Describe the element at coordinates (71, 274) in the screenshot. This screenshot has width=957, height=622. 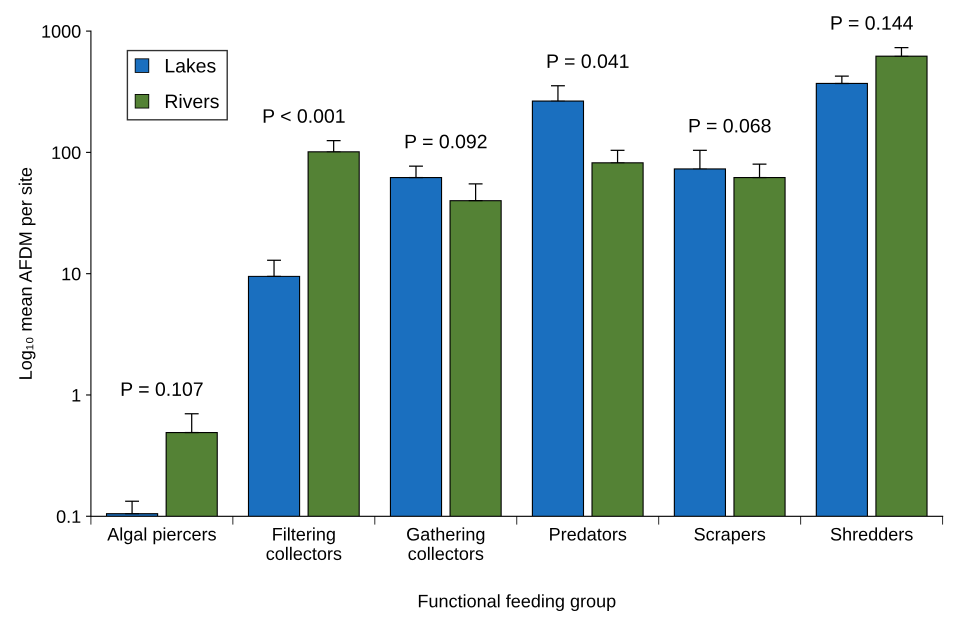
I see `y-tick-label: 10` at that location.